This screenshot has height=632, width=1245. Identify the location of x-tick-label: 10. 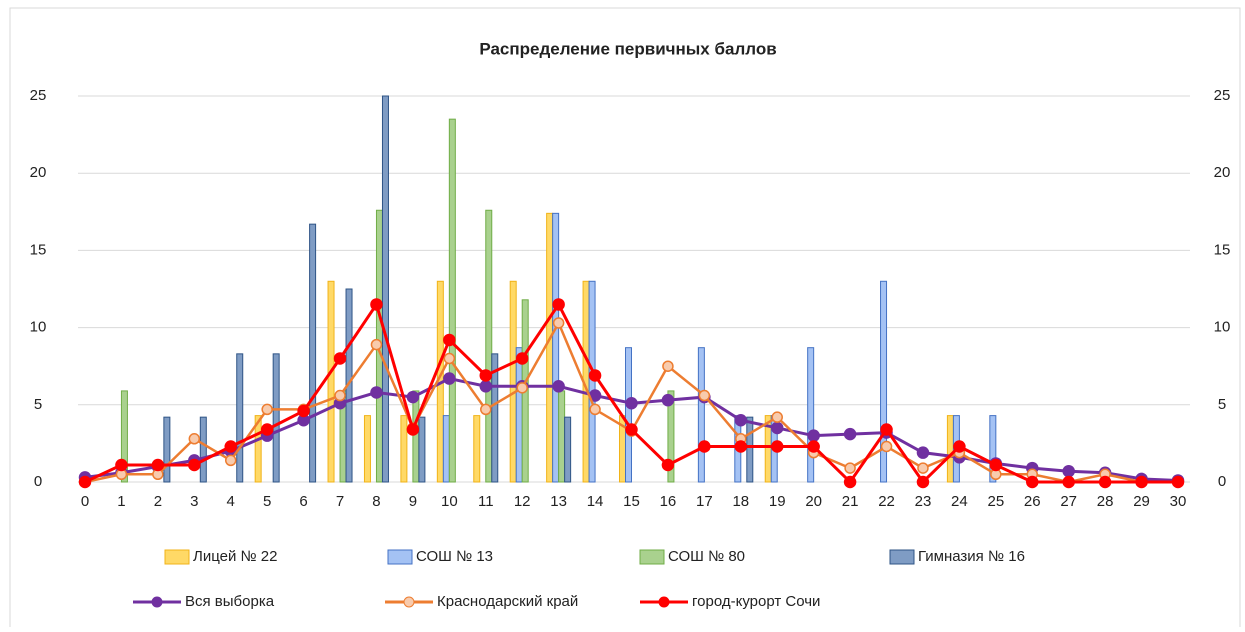
(449, 501).